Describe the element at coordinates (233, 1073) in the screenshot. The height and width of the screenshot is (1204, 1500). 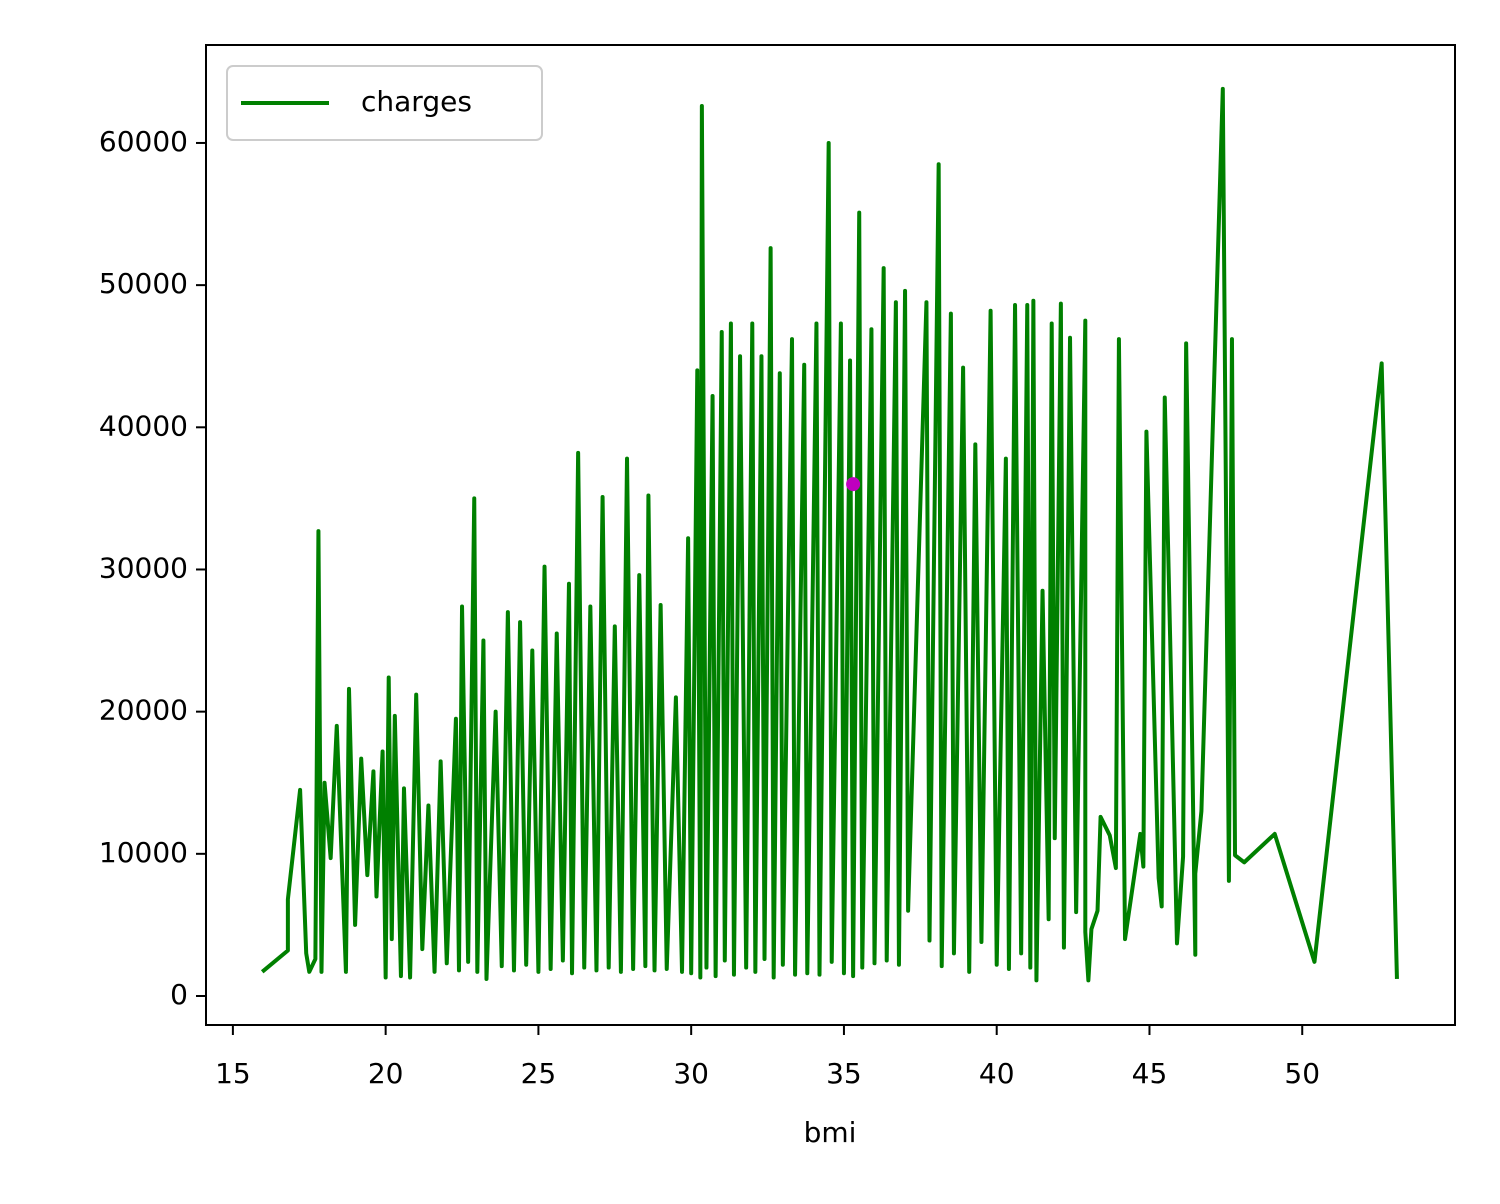
I see `x-tick-label: 15` at that location.